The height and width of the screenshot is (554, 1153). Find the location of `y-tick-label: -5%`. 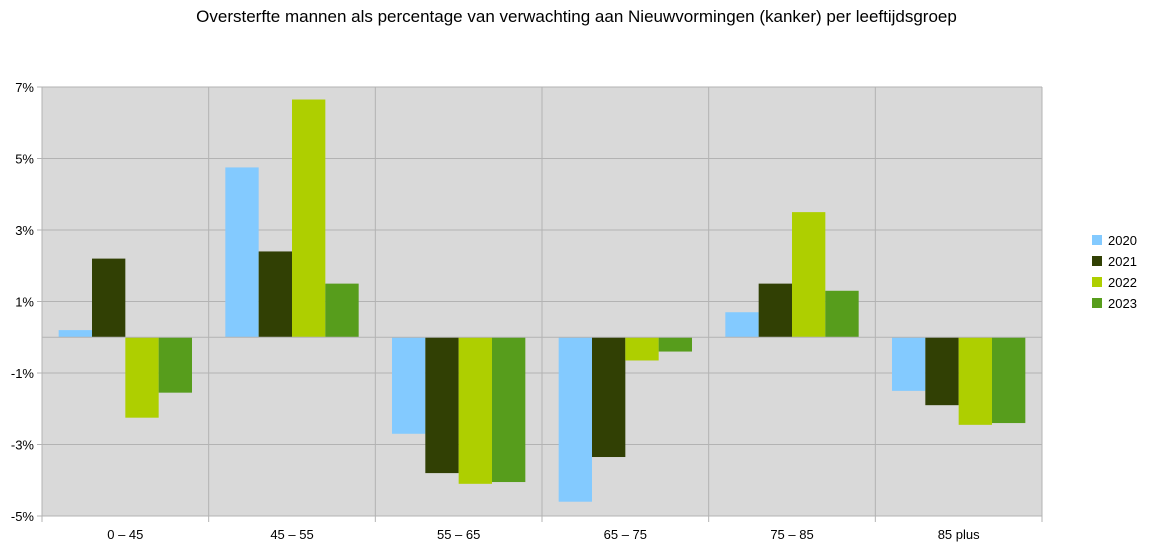

y-tick-label: -5% is located at coordinates (23, 516).